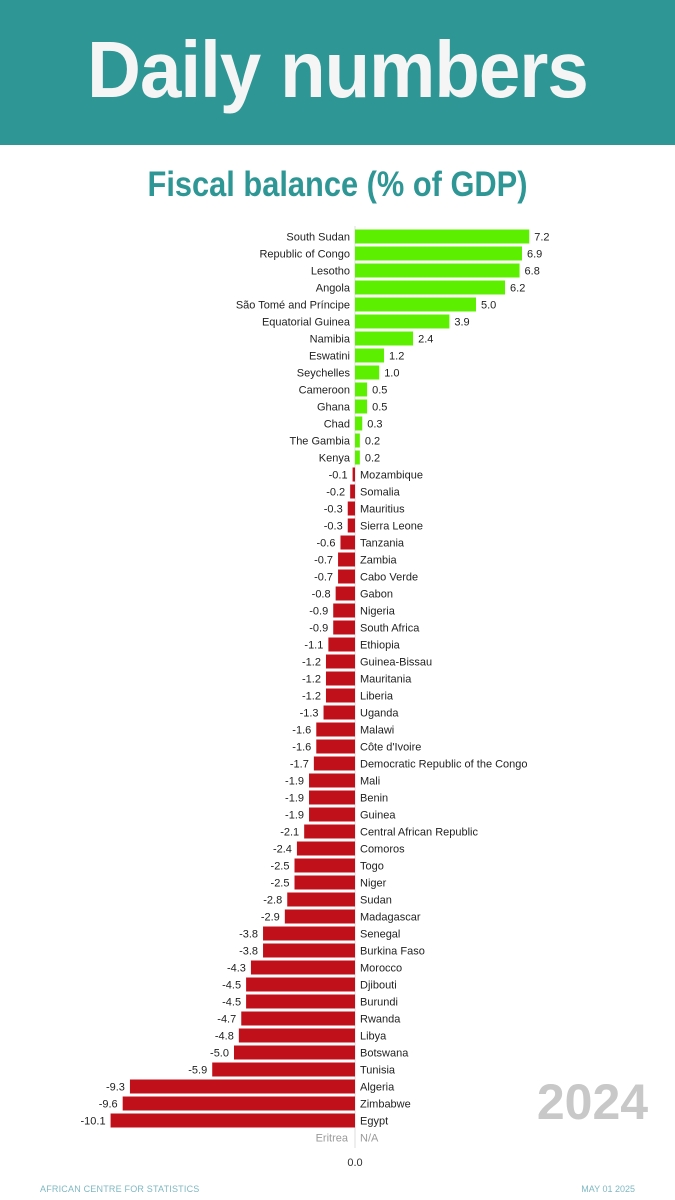  Describe the element at coordinates (391, 476) in the screenshot. I see `category-label: Mozambique` at that location.